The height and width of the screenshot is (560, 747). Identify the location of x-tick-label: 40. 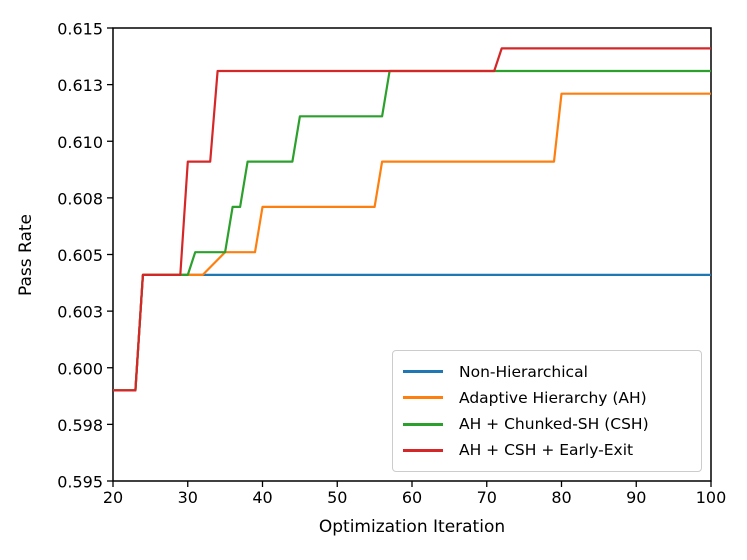
(262, 497).